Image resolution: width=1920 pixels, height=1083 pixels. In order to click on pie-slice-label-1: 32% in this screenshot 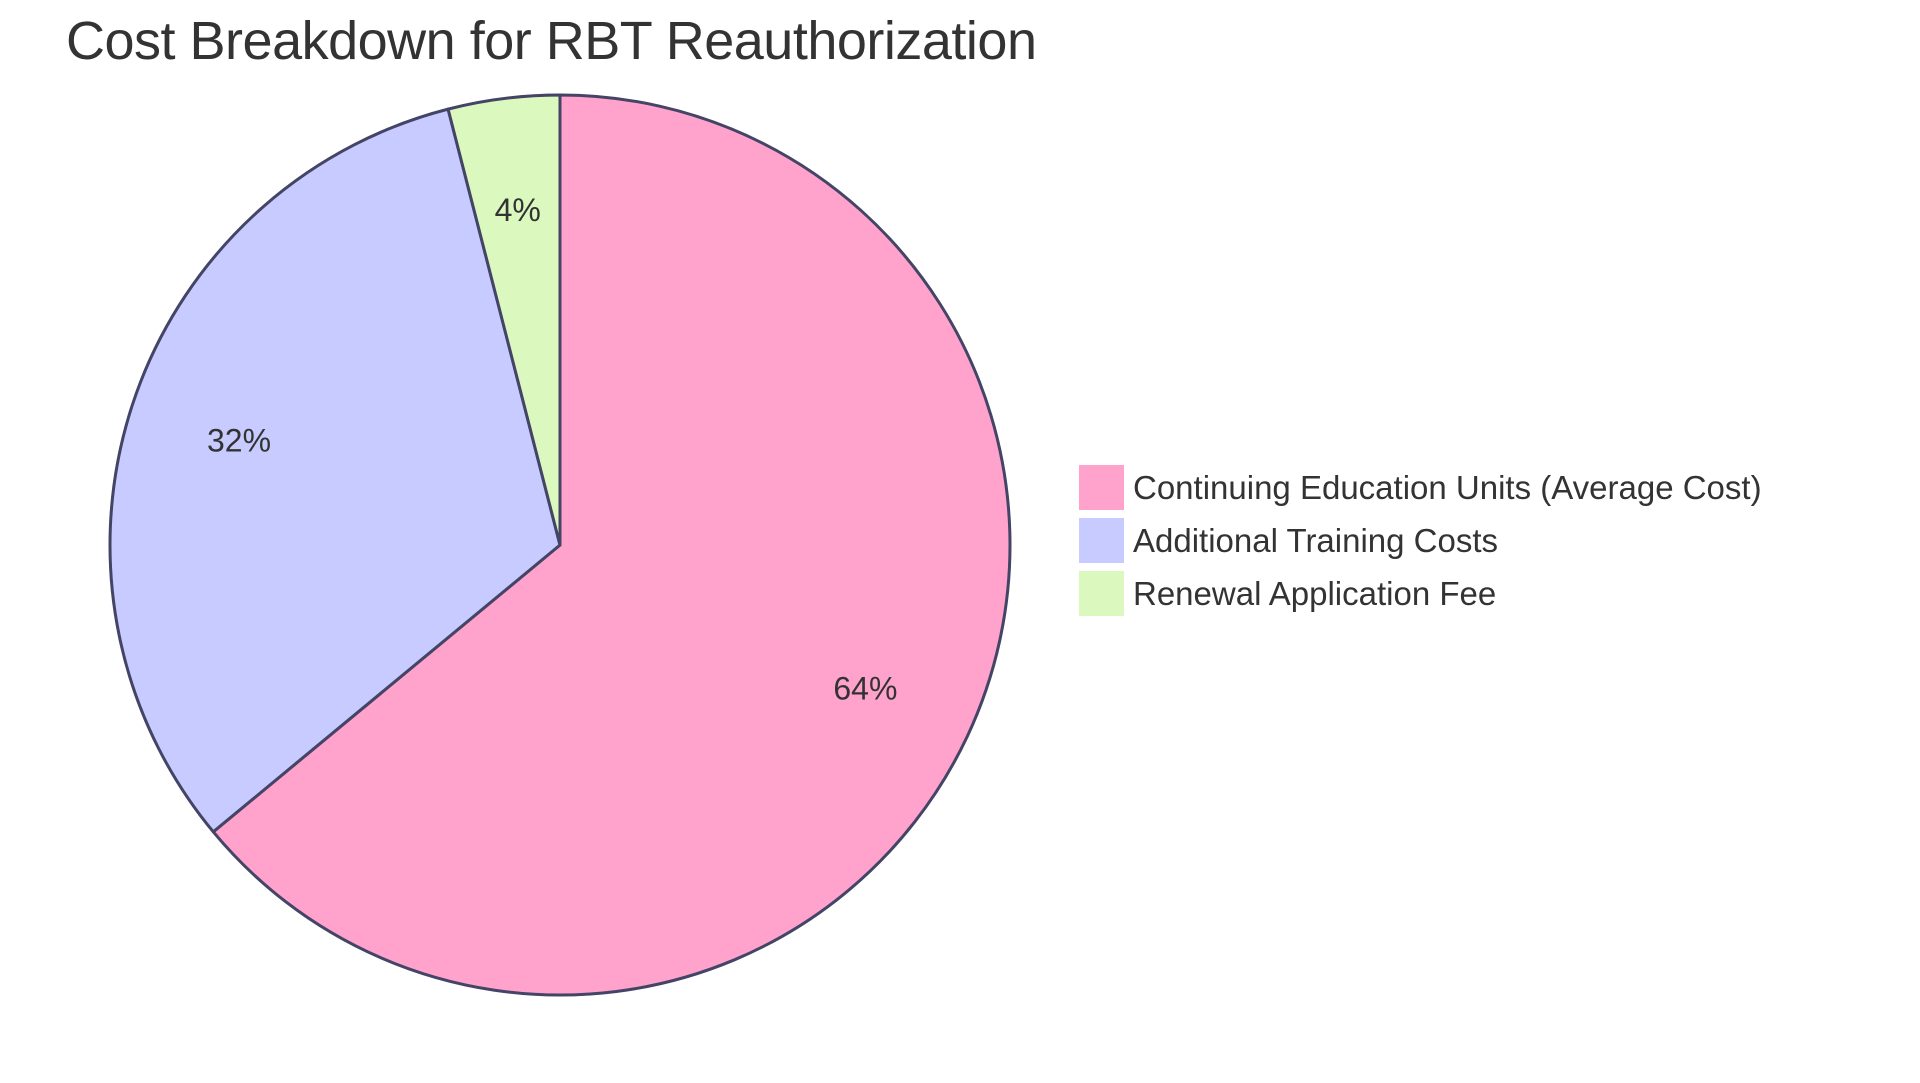, I will do `click(239, 441)`.